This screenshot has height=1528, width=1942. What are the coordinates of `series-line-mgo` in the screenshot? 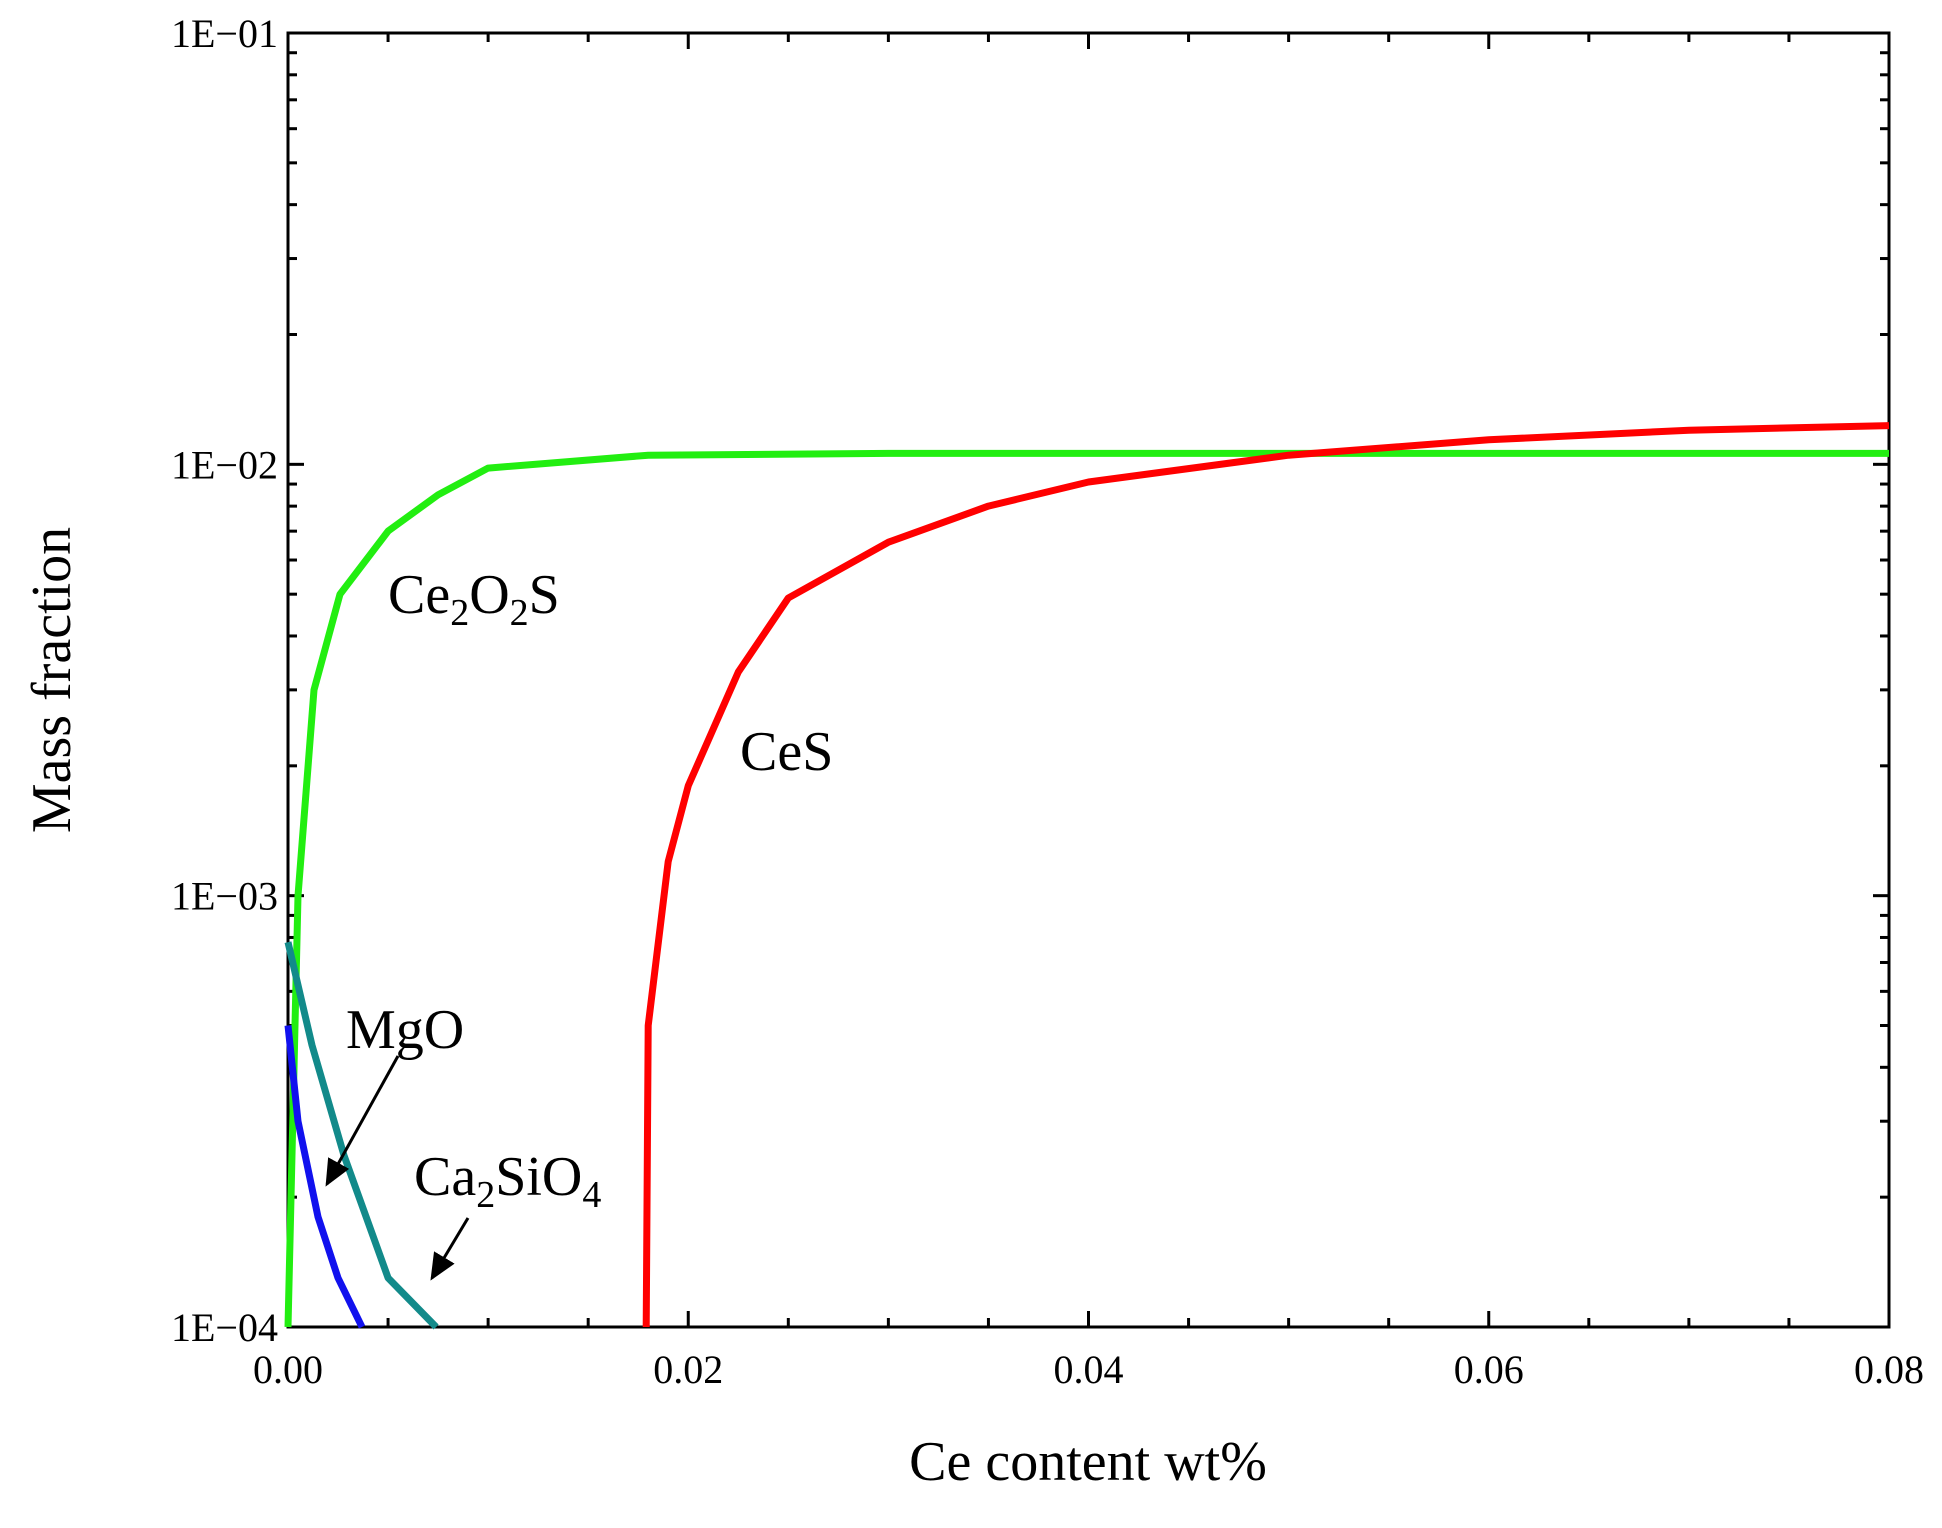 It's located at (325, 1177).